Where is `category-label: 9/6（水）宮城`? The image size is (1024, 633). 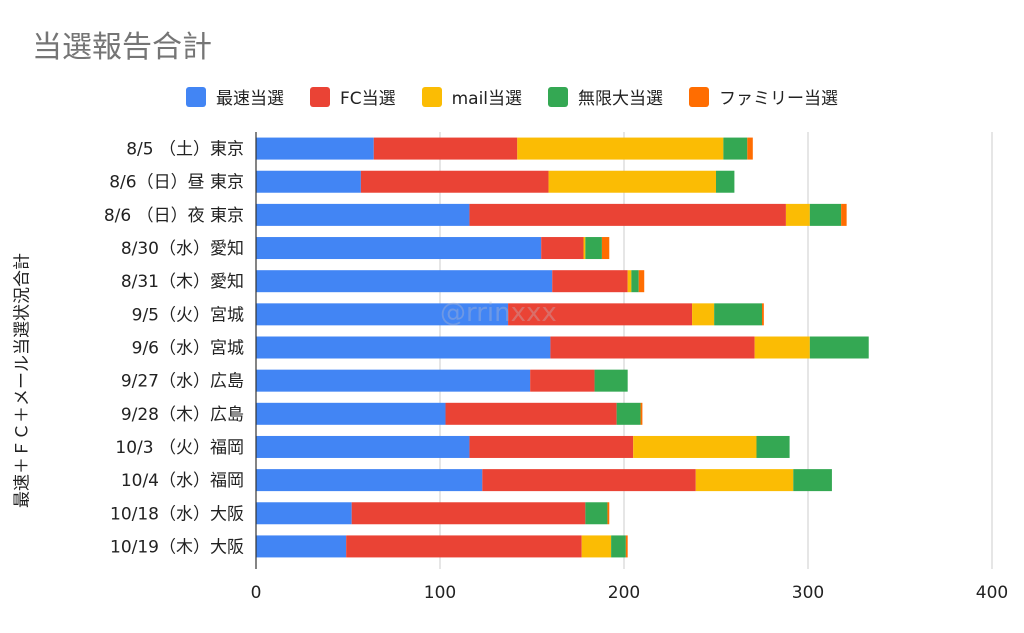
category-label: 9/6（水）宮城 is located at coordinates (188, 349).